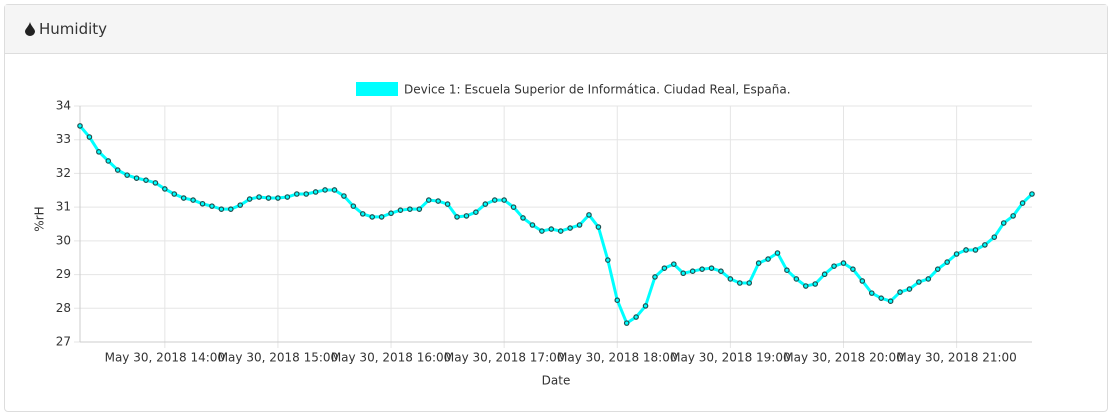  Describe the element at coordinates (40, 218) in the screenshot. I see `y-axis-label: %rH` at that location.